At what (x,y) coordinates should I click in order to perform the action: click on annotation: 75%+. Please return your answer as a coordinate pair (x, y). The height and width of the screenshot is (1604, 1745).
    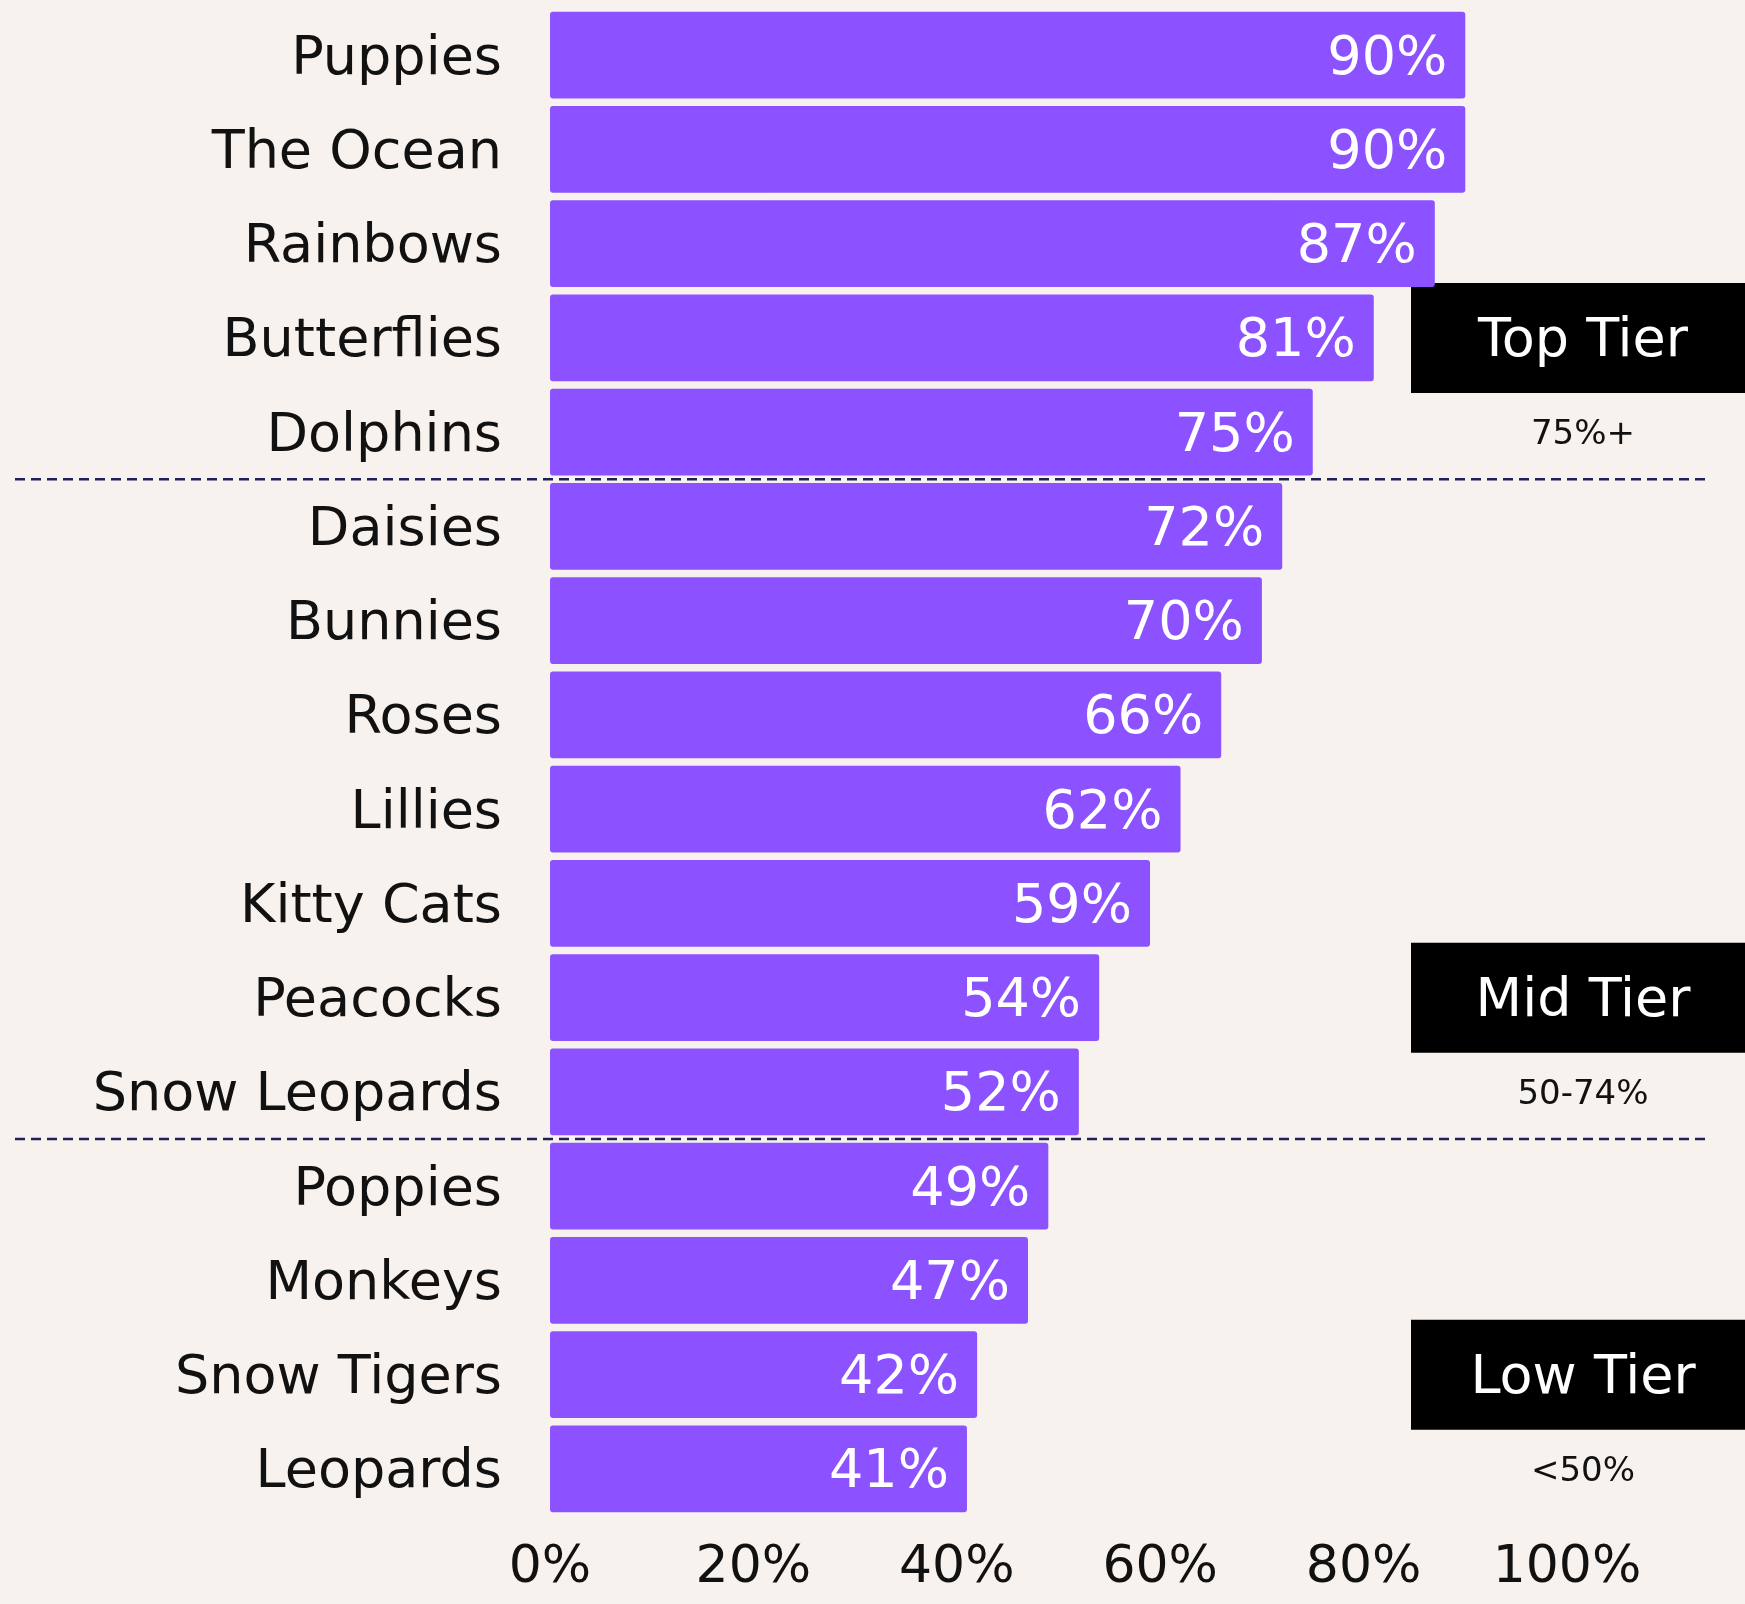
    Looking at the image, I should click on (1583, 432).